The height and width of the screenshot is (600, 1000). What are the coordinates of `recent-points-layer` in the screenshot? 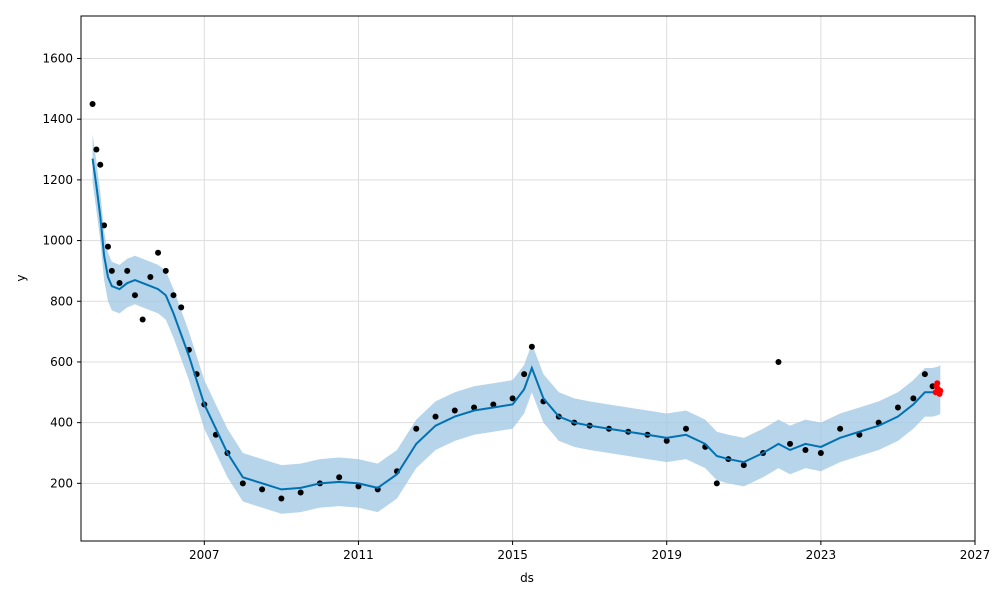 It's located at (938, 388).